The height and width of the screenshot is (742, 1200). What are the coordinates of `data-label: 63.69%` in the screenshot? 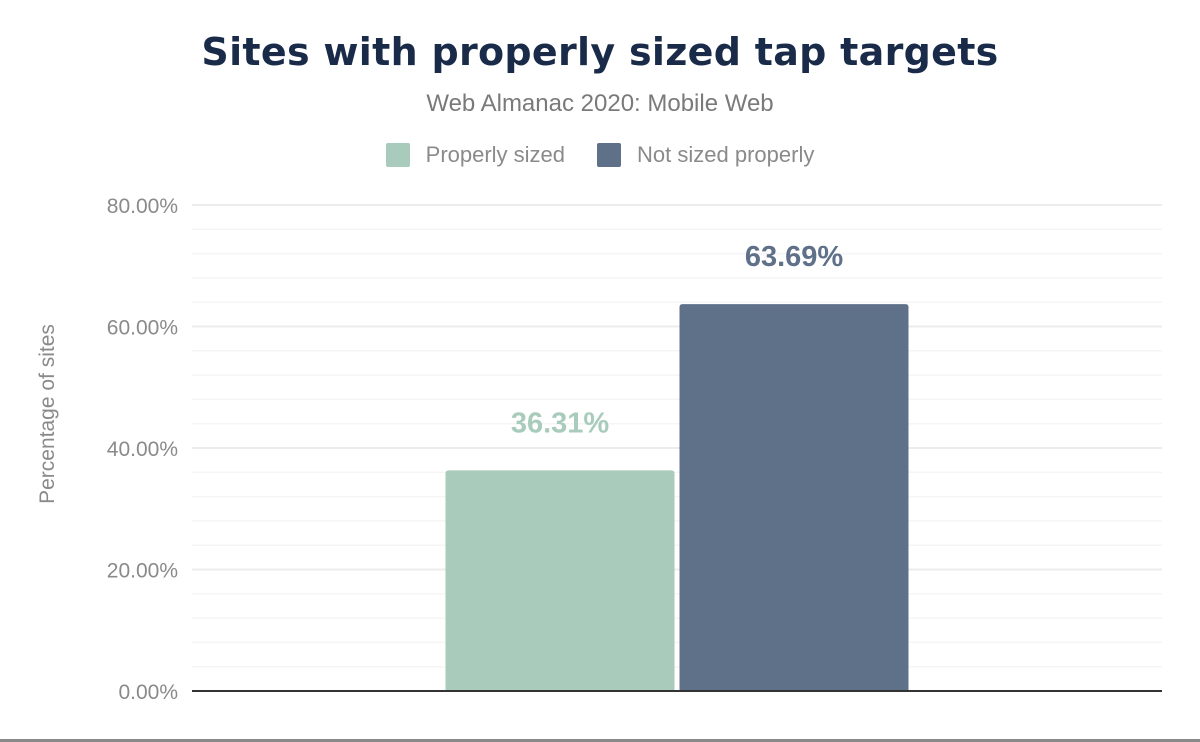 It's located at (794, 257).